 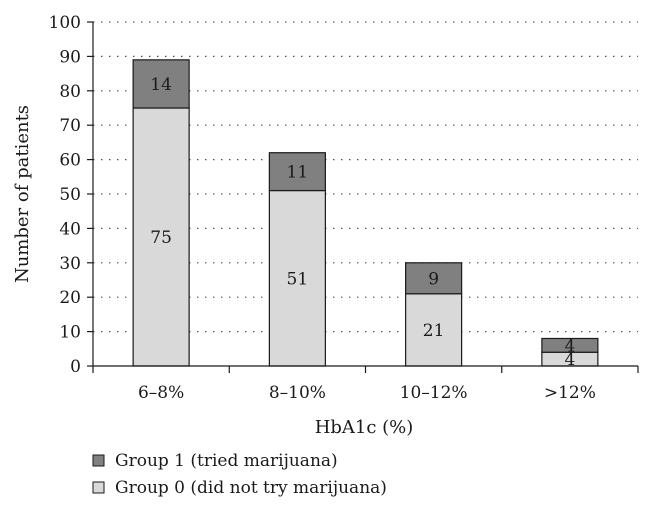 I want to click on y-tick-label: 60, so click(x=70, y=161).